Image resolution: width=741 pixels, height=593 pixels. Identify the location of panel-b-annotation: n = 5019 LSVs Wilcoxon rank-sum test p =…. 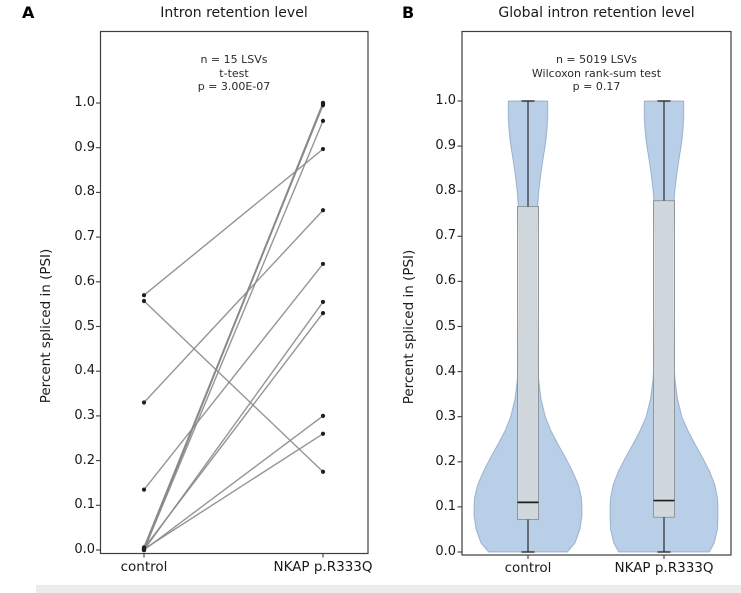
(596, 73).